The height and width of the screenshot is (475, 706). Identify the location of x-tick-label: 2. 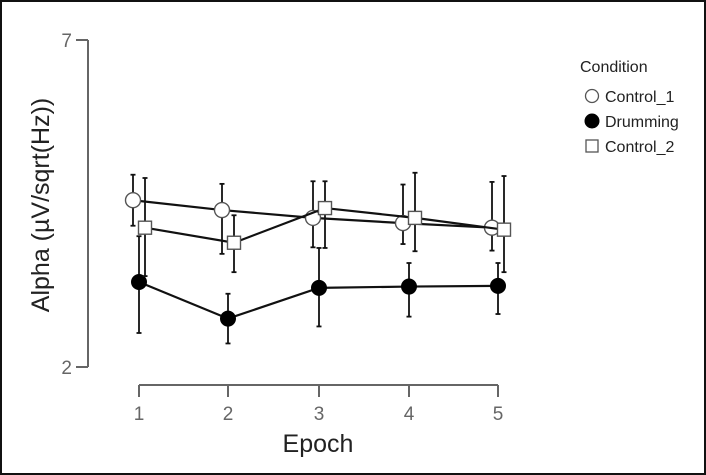
(228, 414).